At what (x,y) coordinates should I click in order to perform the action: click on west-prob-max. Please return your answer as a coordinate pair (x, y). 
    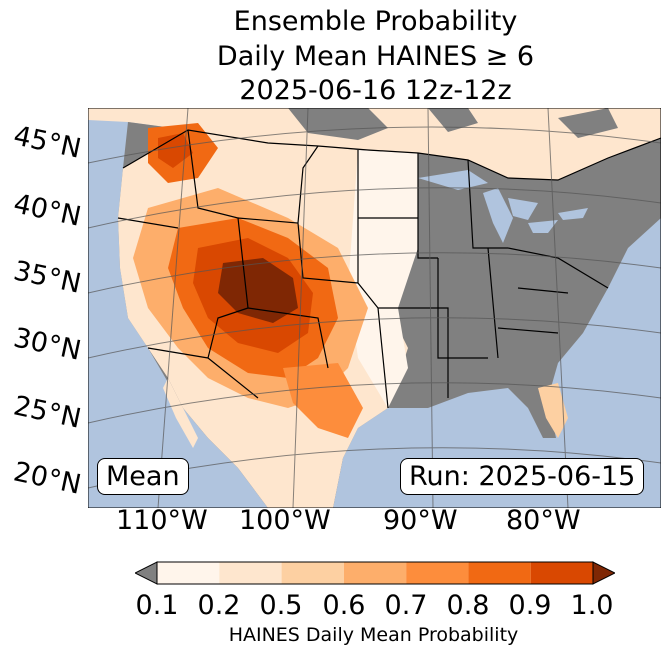
    Looking at the image, I should click on (258, 290).